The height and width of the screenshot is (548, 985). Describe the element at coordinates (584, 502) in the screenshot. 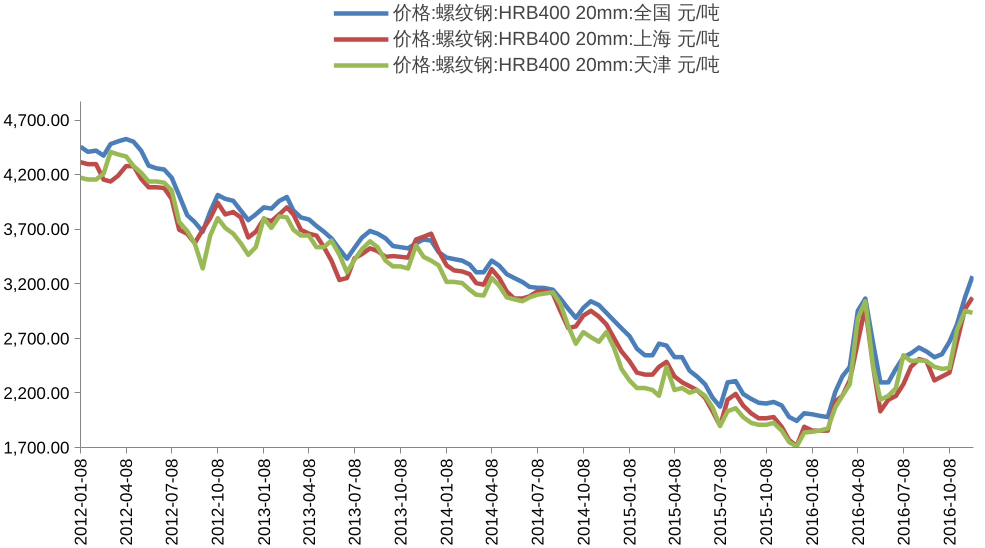

I see `x-tick-label: 2014-10-08` at that location.